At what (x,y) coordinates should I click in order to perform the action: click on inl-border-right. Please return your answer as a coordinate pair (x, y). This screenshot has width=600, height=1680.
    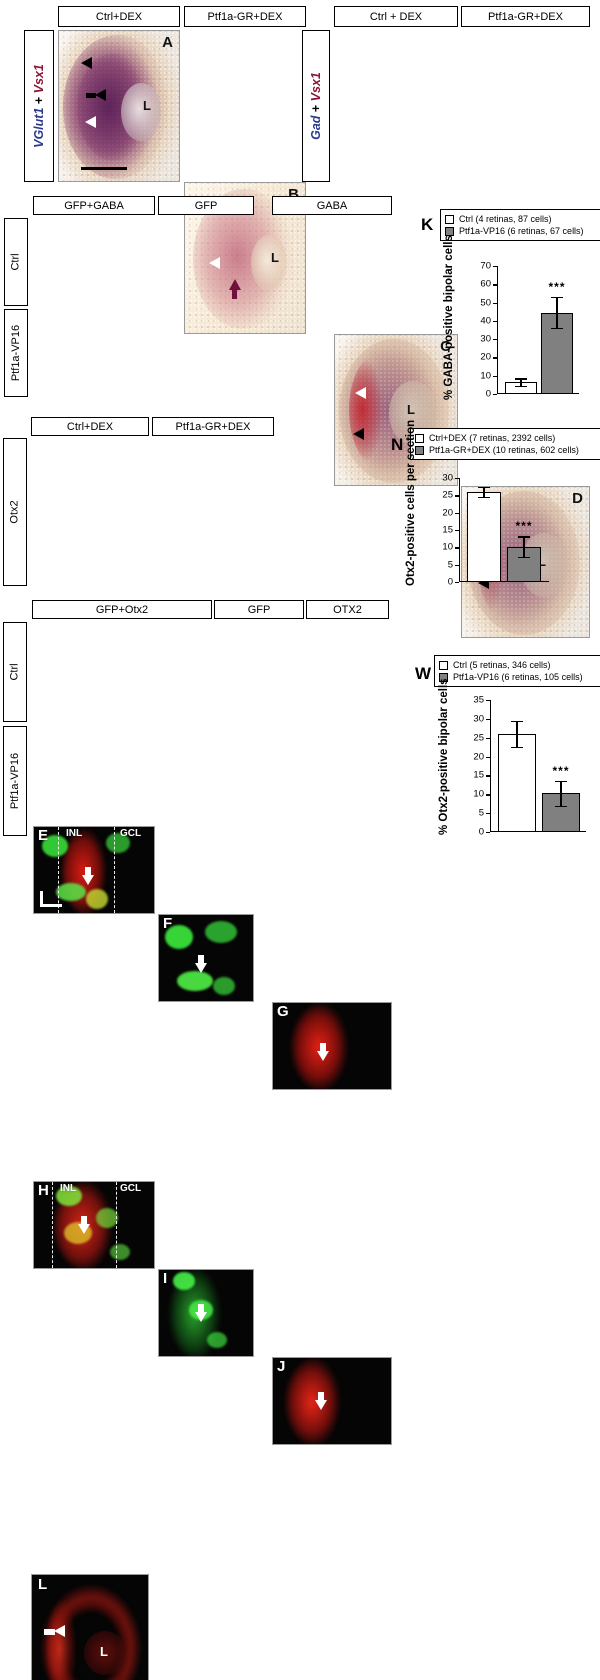
    Looking at the image, I should click on (116, 1225).